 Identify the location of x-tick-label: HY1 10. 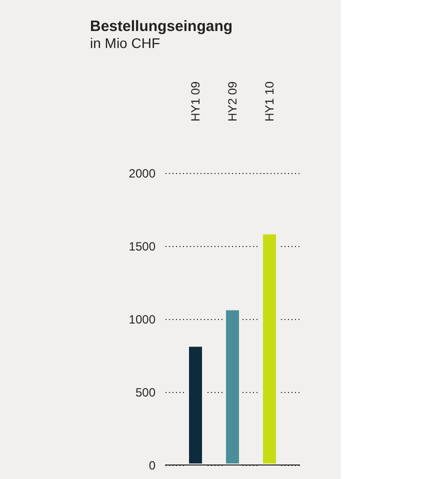
(269, 101).